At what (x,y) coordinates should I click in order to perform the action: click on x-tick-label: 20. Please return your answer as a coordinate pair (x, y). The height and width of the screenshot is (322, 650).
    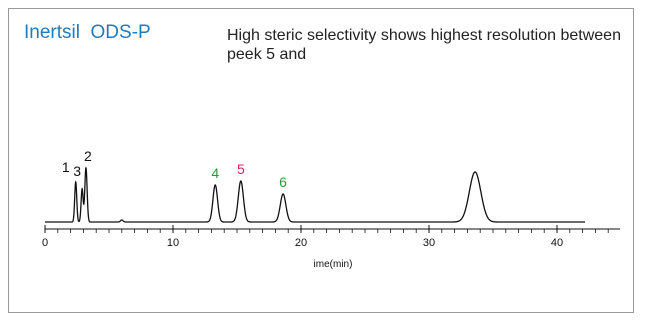
    Looking at the image, I should click on (301, 243).